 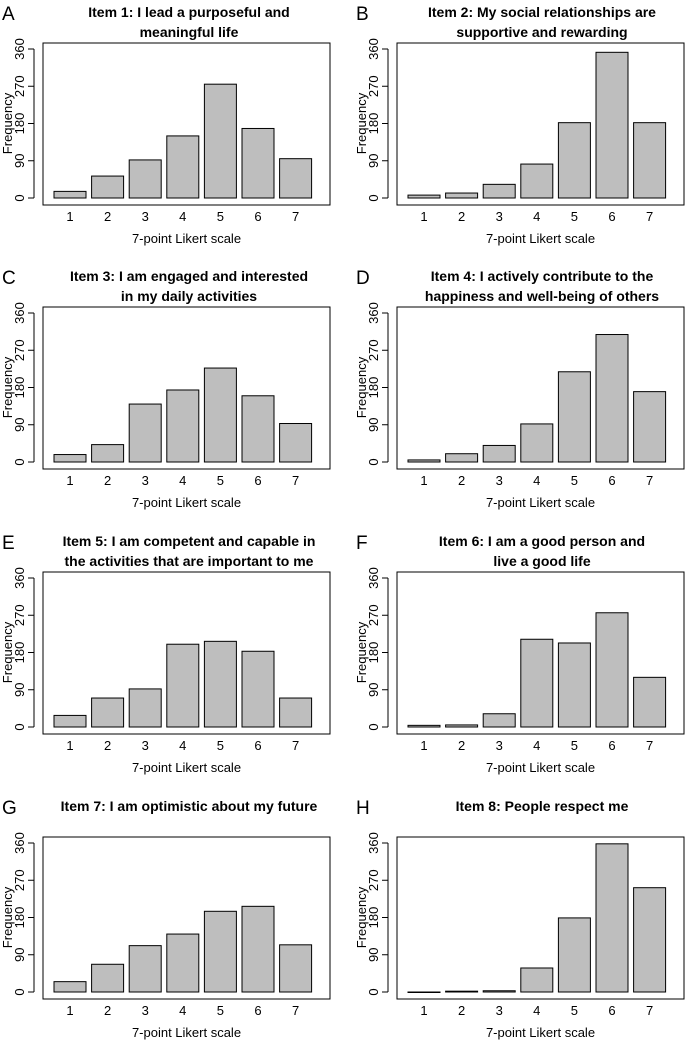 I want to click on panel-letter: G, so click(x=9, y=808).